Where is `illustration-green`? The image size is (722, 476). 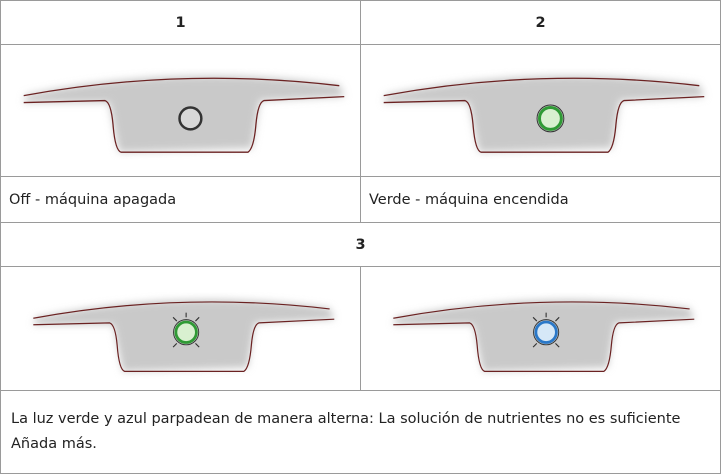 illustration-green is located at coordinates (541, 110).